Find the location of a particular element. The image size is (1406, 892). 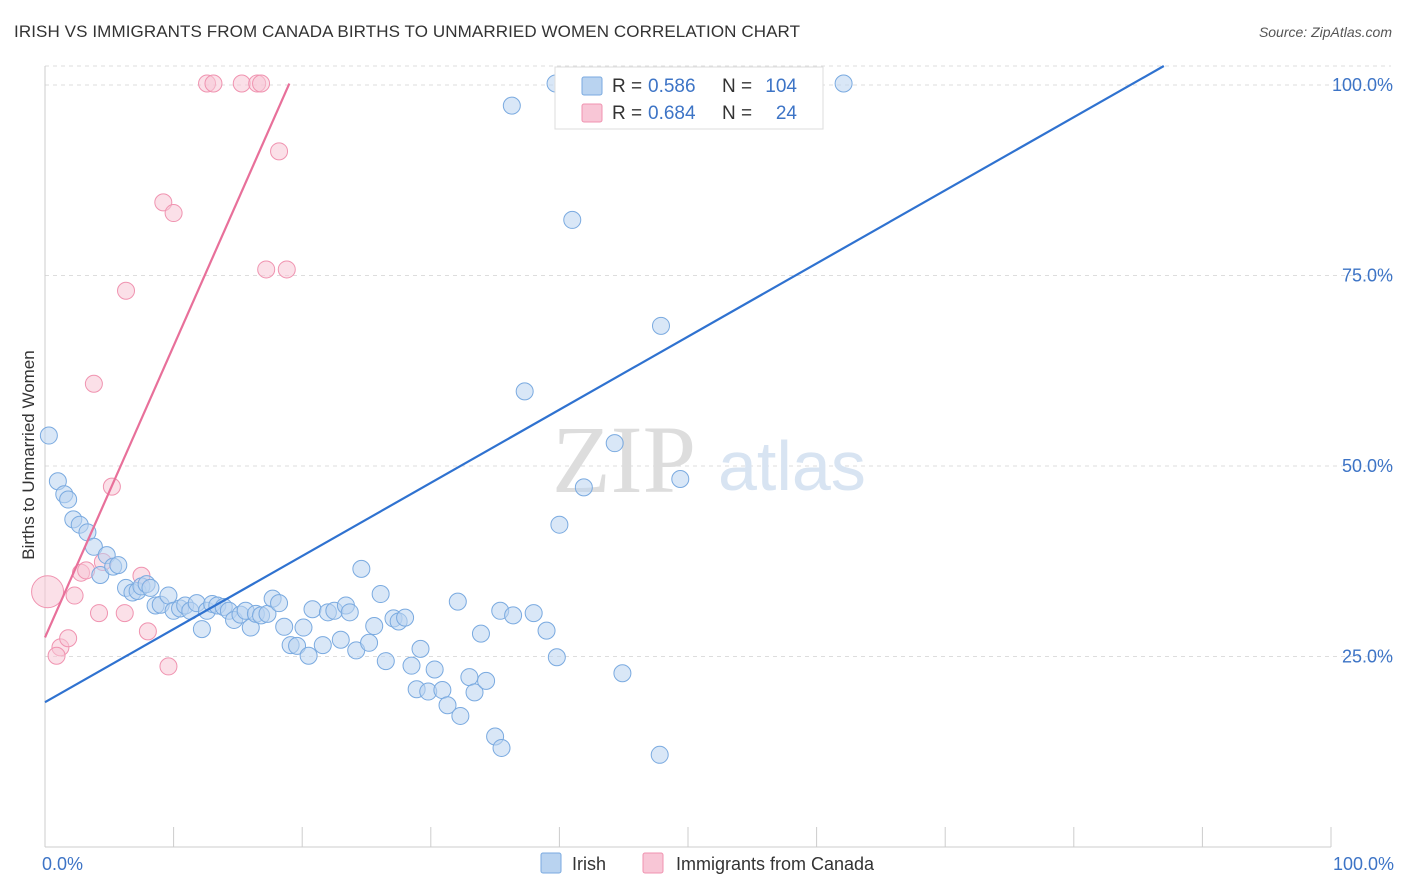

y-axis-label: Births to Unmarried Women is located at coordinates (28, 454).